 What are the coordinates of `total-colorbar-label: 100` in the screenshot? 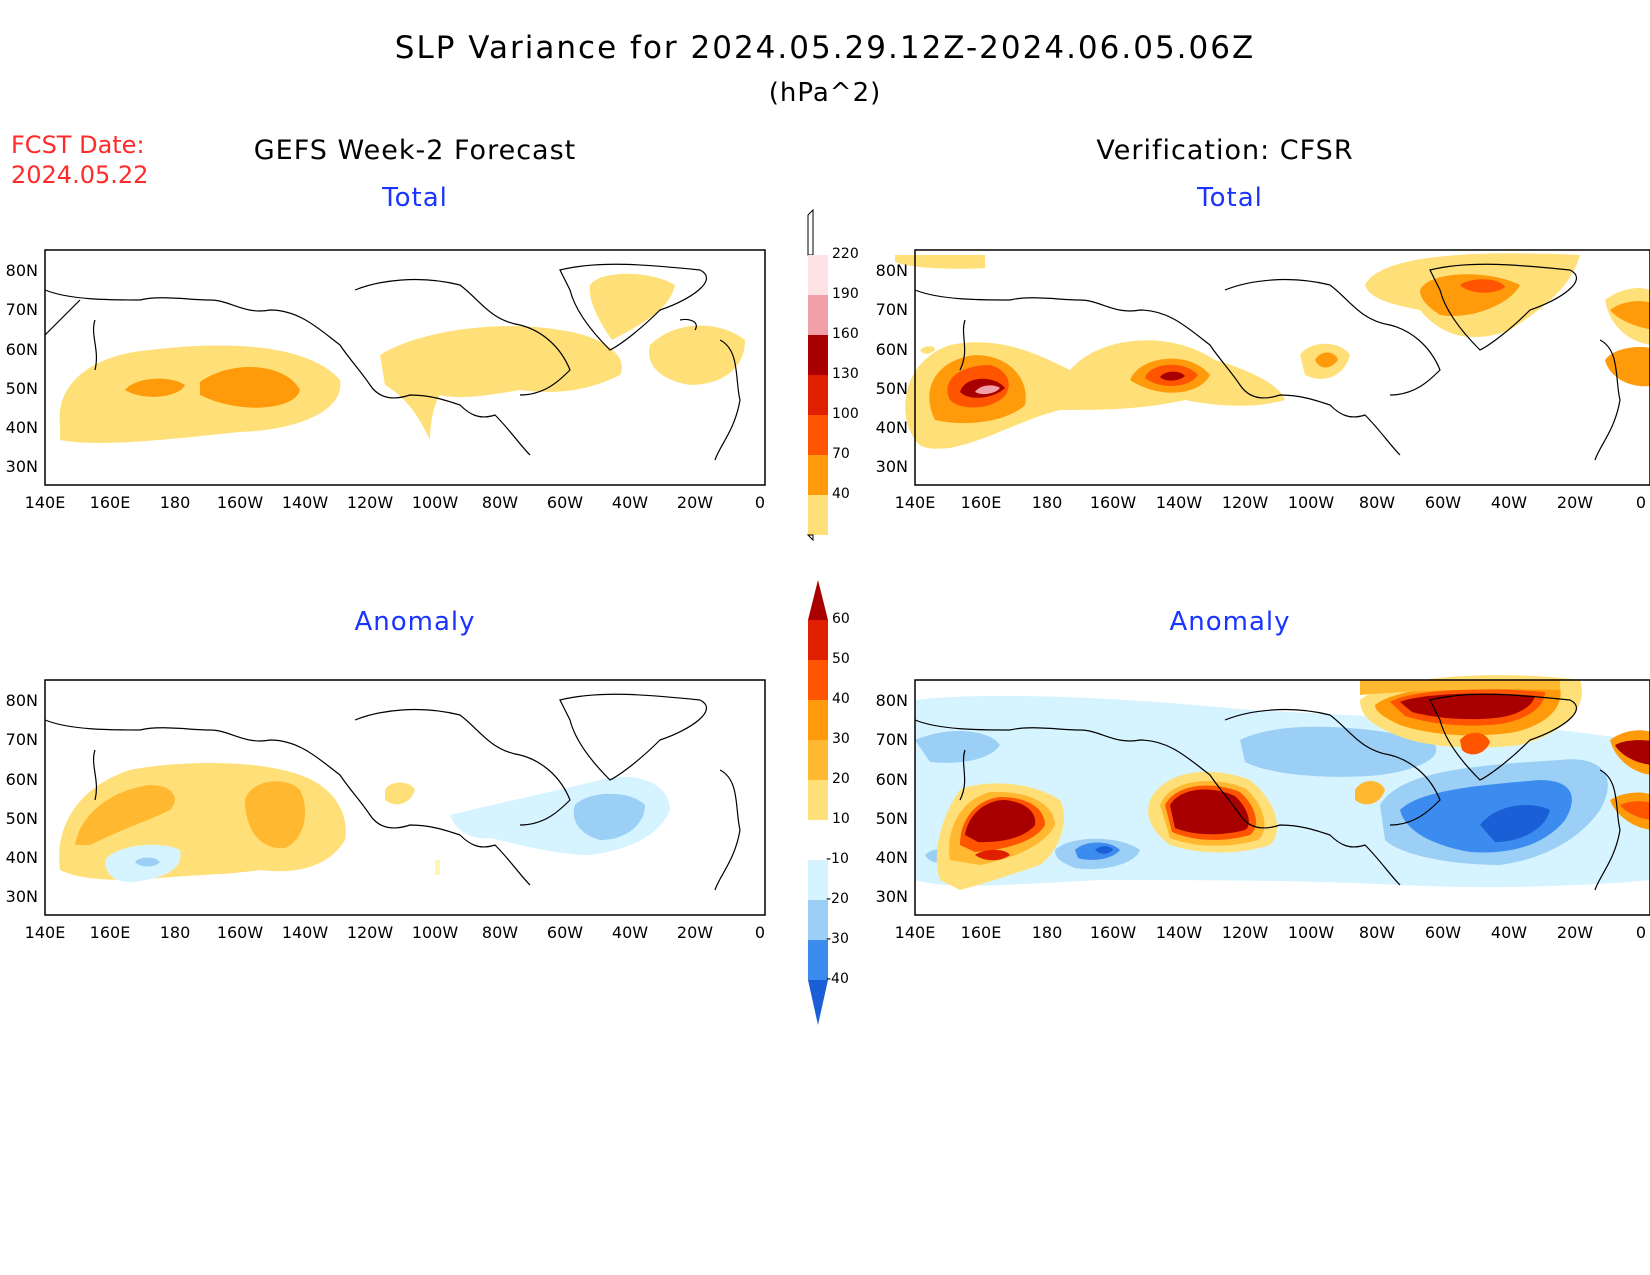 It's located at (845, 414).